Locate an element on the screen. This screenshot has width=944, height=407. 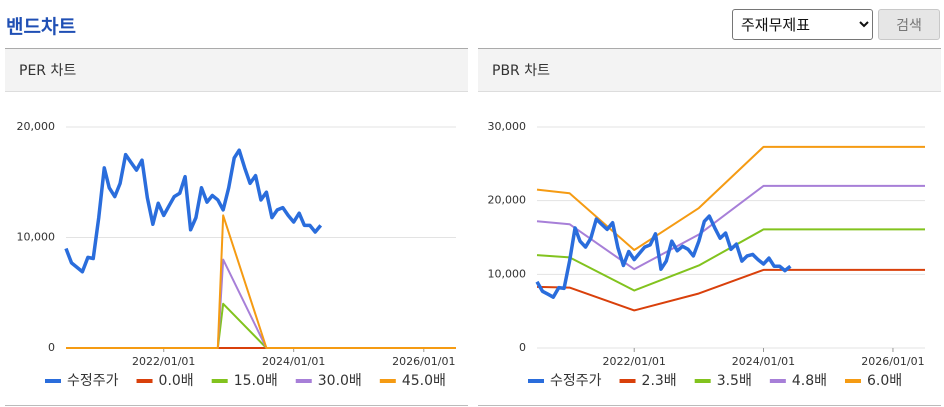
panel-title: PBR 차트 is located at coordinates (709, 70).